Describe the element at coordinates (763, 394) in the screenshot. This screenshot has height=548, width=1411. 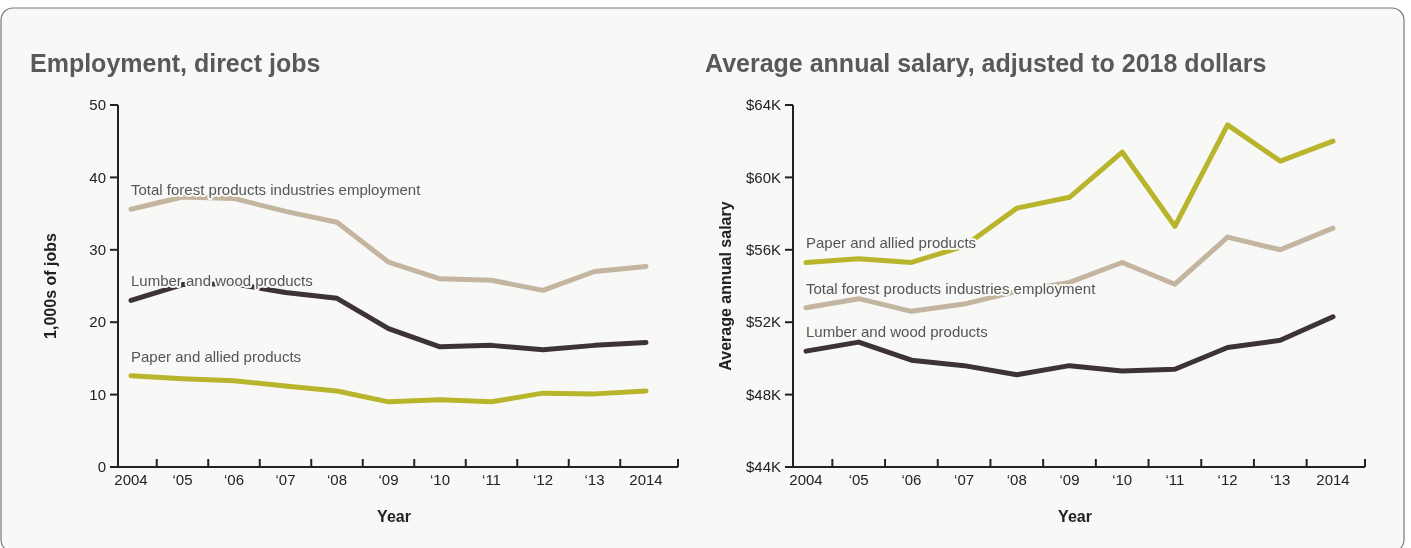
I see `y-tick-label: $48K` at that location.